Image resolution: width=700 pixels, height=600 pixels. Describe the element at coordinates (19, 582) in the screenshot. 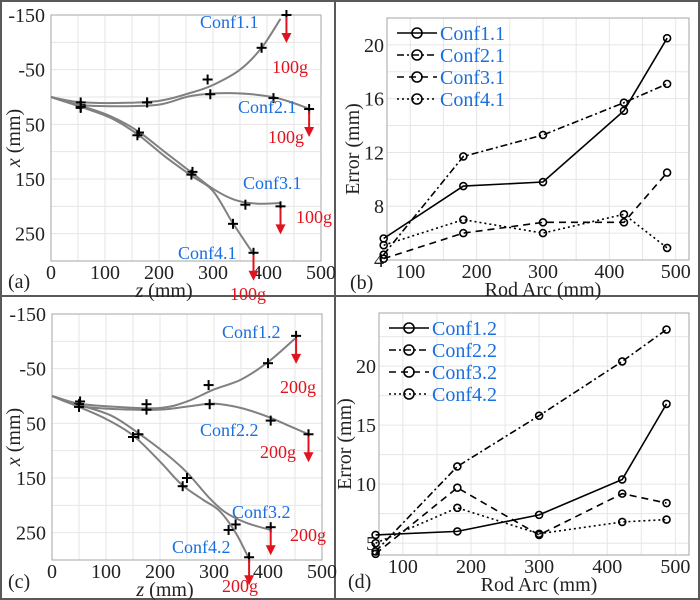

I see `panel-label: (c)` at that location.